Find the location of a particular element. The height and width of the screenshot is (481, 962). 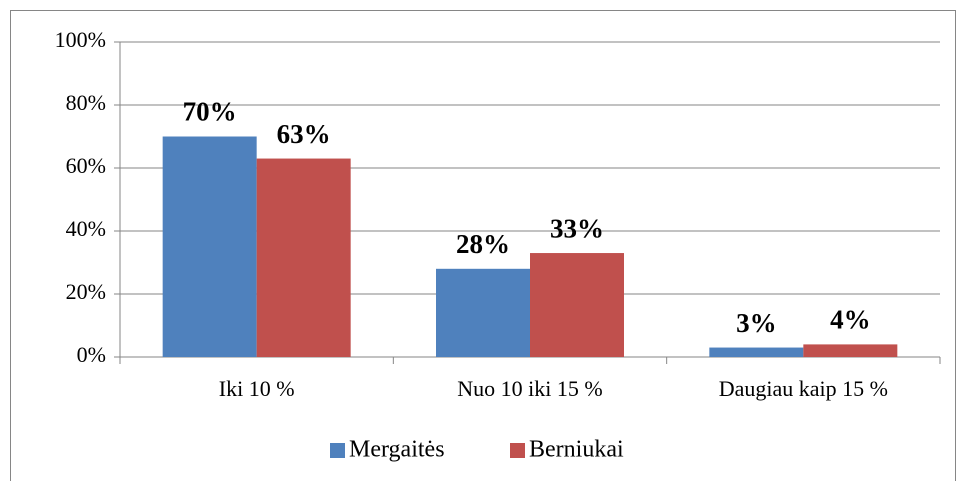

legend-label: Berniukai is located at coordinates (576, 450).